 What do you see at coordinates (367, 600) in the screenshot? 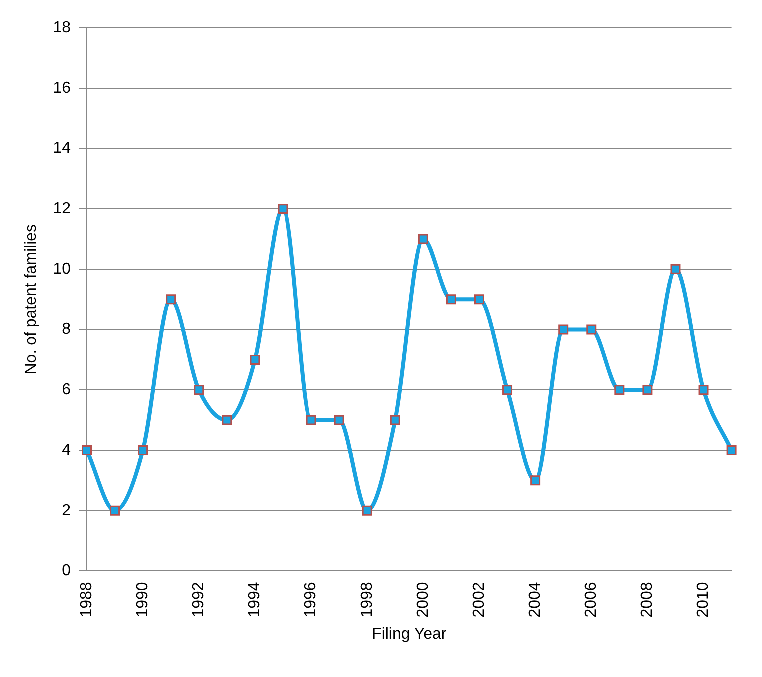
I see `x-tick-label: 1998` at bounding box center [367, 600].